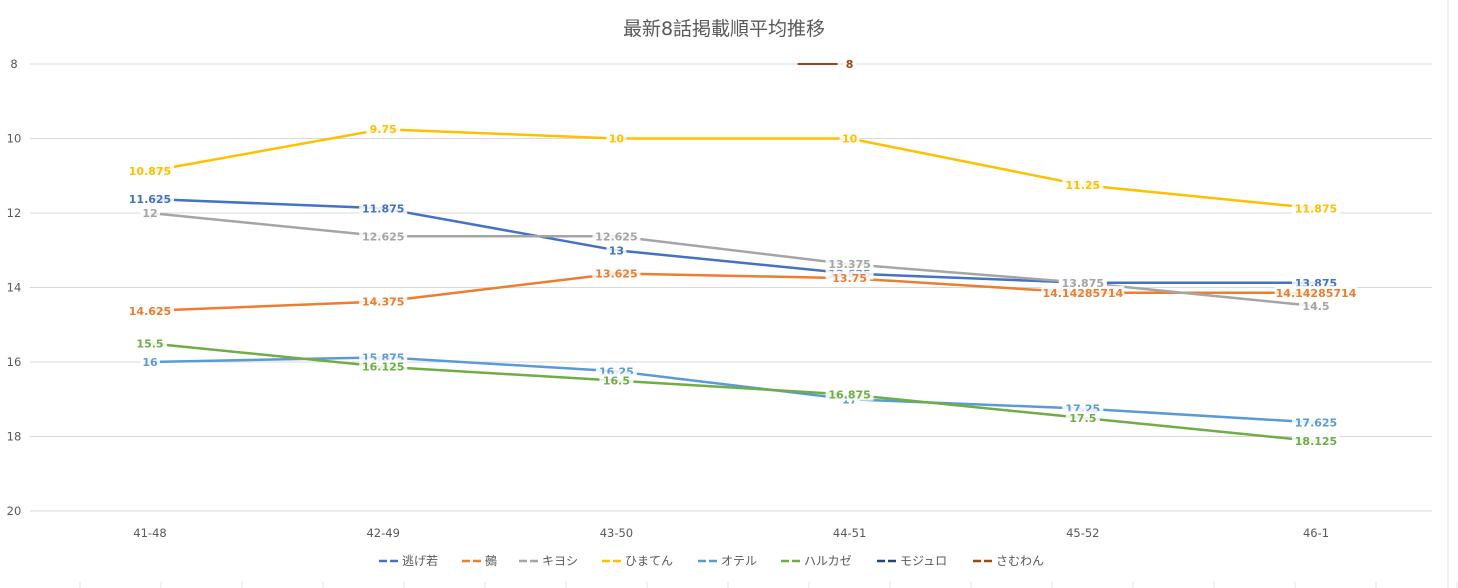  I want to click on data-label: 13, so click(616, 250).